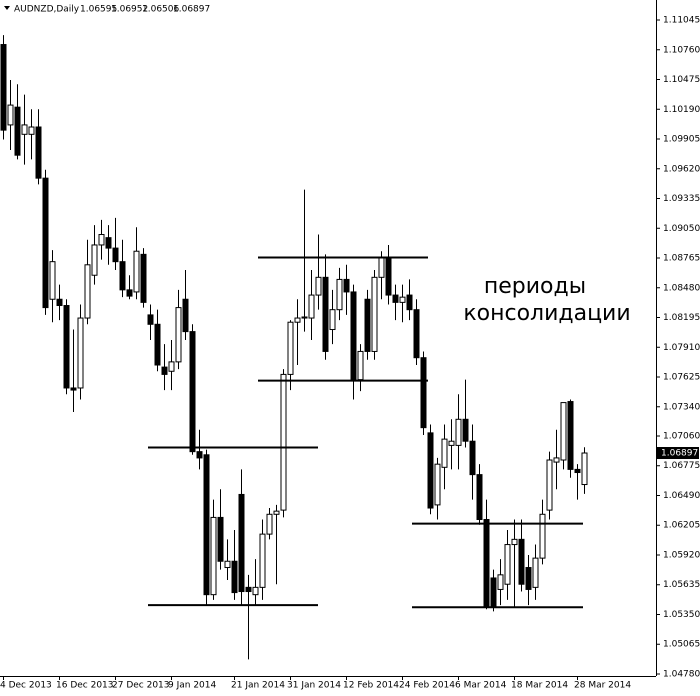 The image size is (700, 696). What do you see at coordinates (258, 686) in the screenshot?
I see `x-tick-label: 21 Jan 2014` at bounding box center [258, 686].